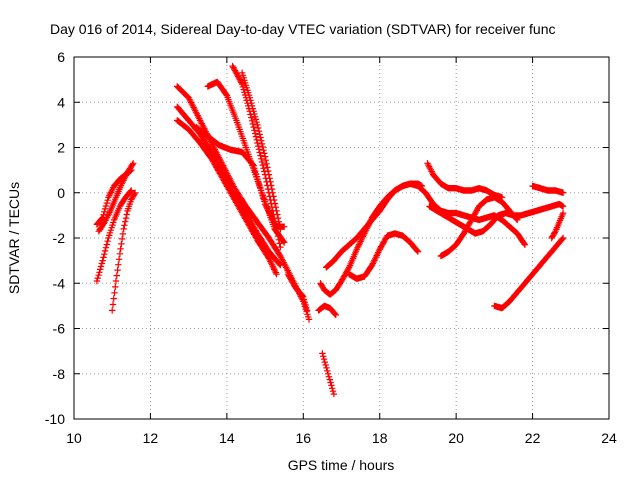 The width and height of the screenshot is (640, 480). I want to click on series-s17, so click(383, 256).